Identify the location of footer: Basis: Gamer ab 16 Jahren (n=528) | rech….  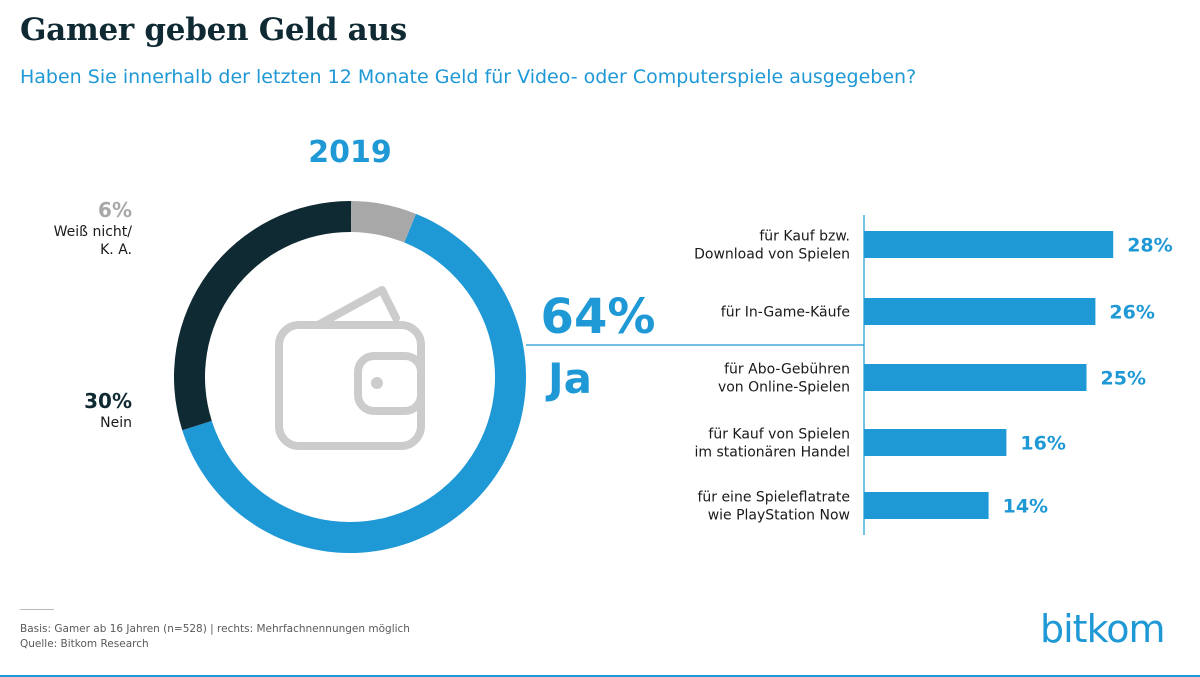
(215, 637).